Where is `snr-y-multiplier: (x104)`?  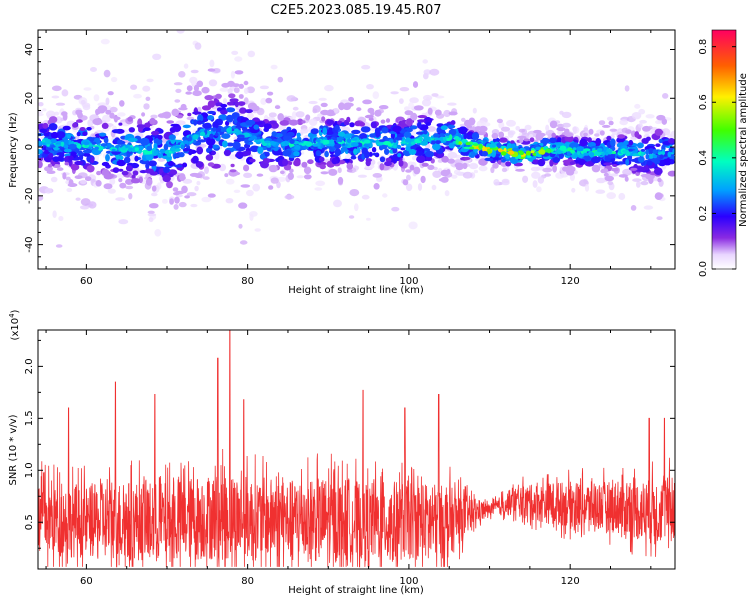 snr-y-multiplier: (x104) is located at coordinates (14, 324).